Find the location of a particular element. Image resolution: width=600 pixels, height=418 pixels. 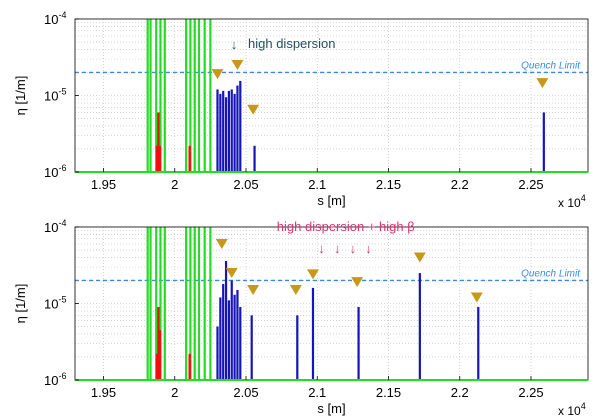

annotation-text: high dispersion is located at coordinates (291, 43).